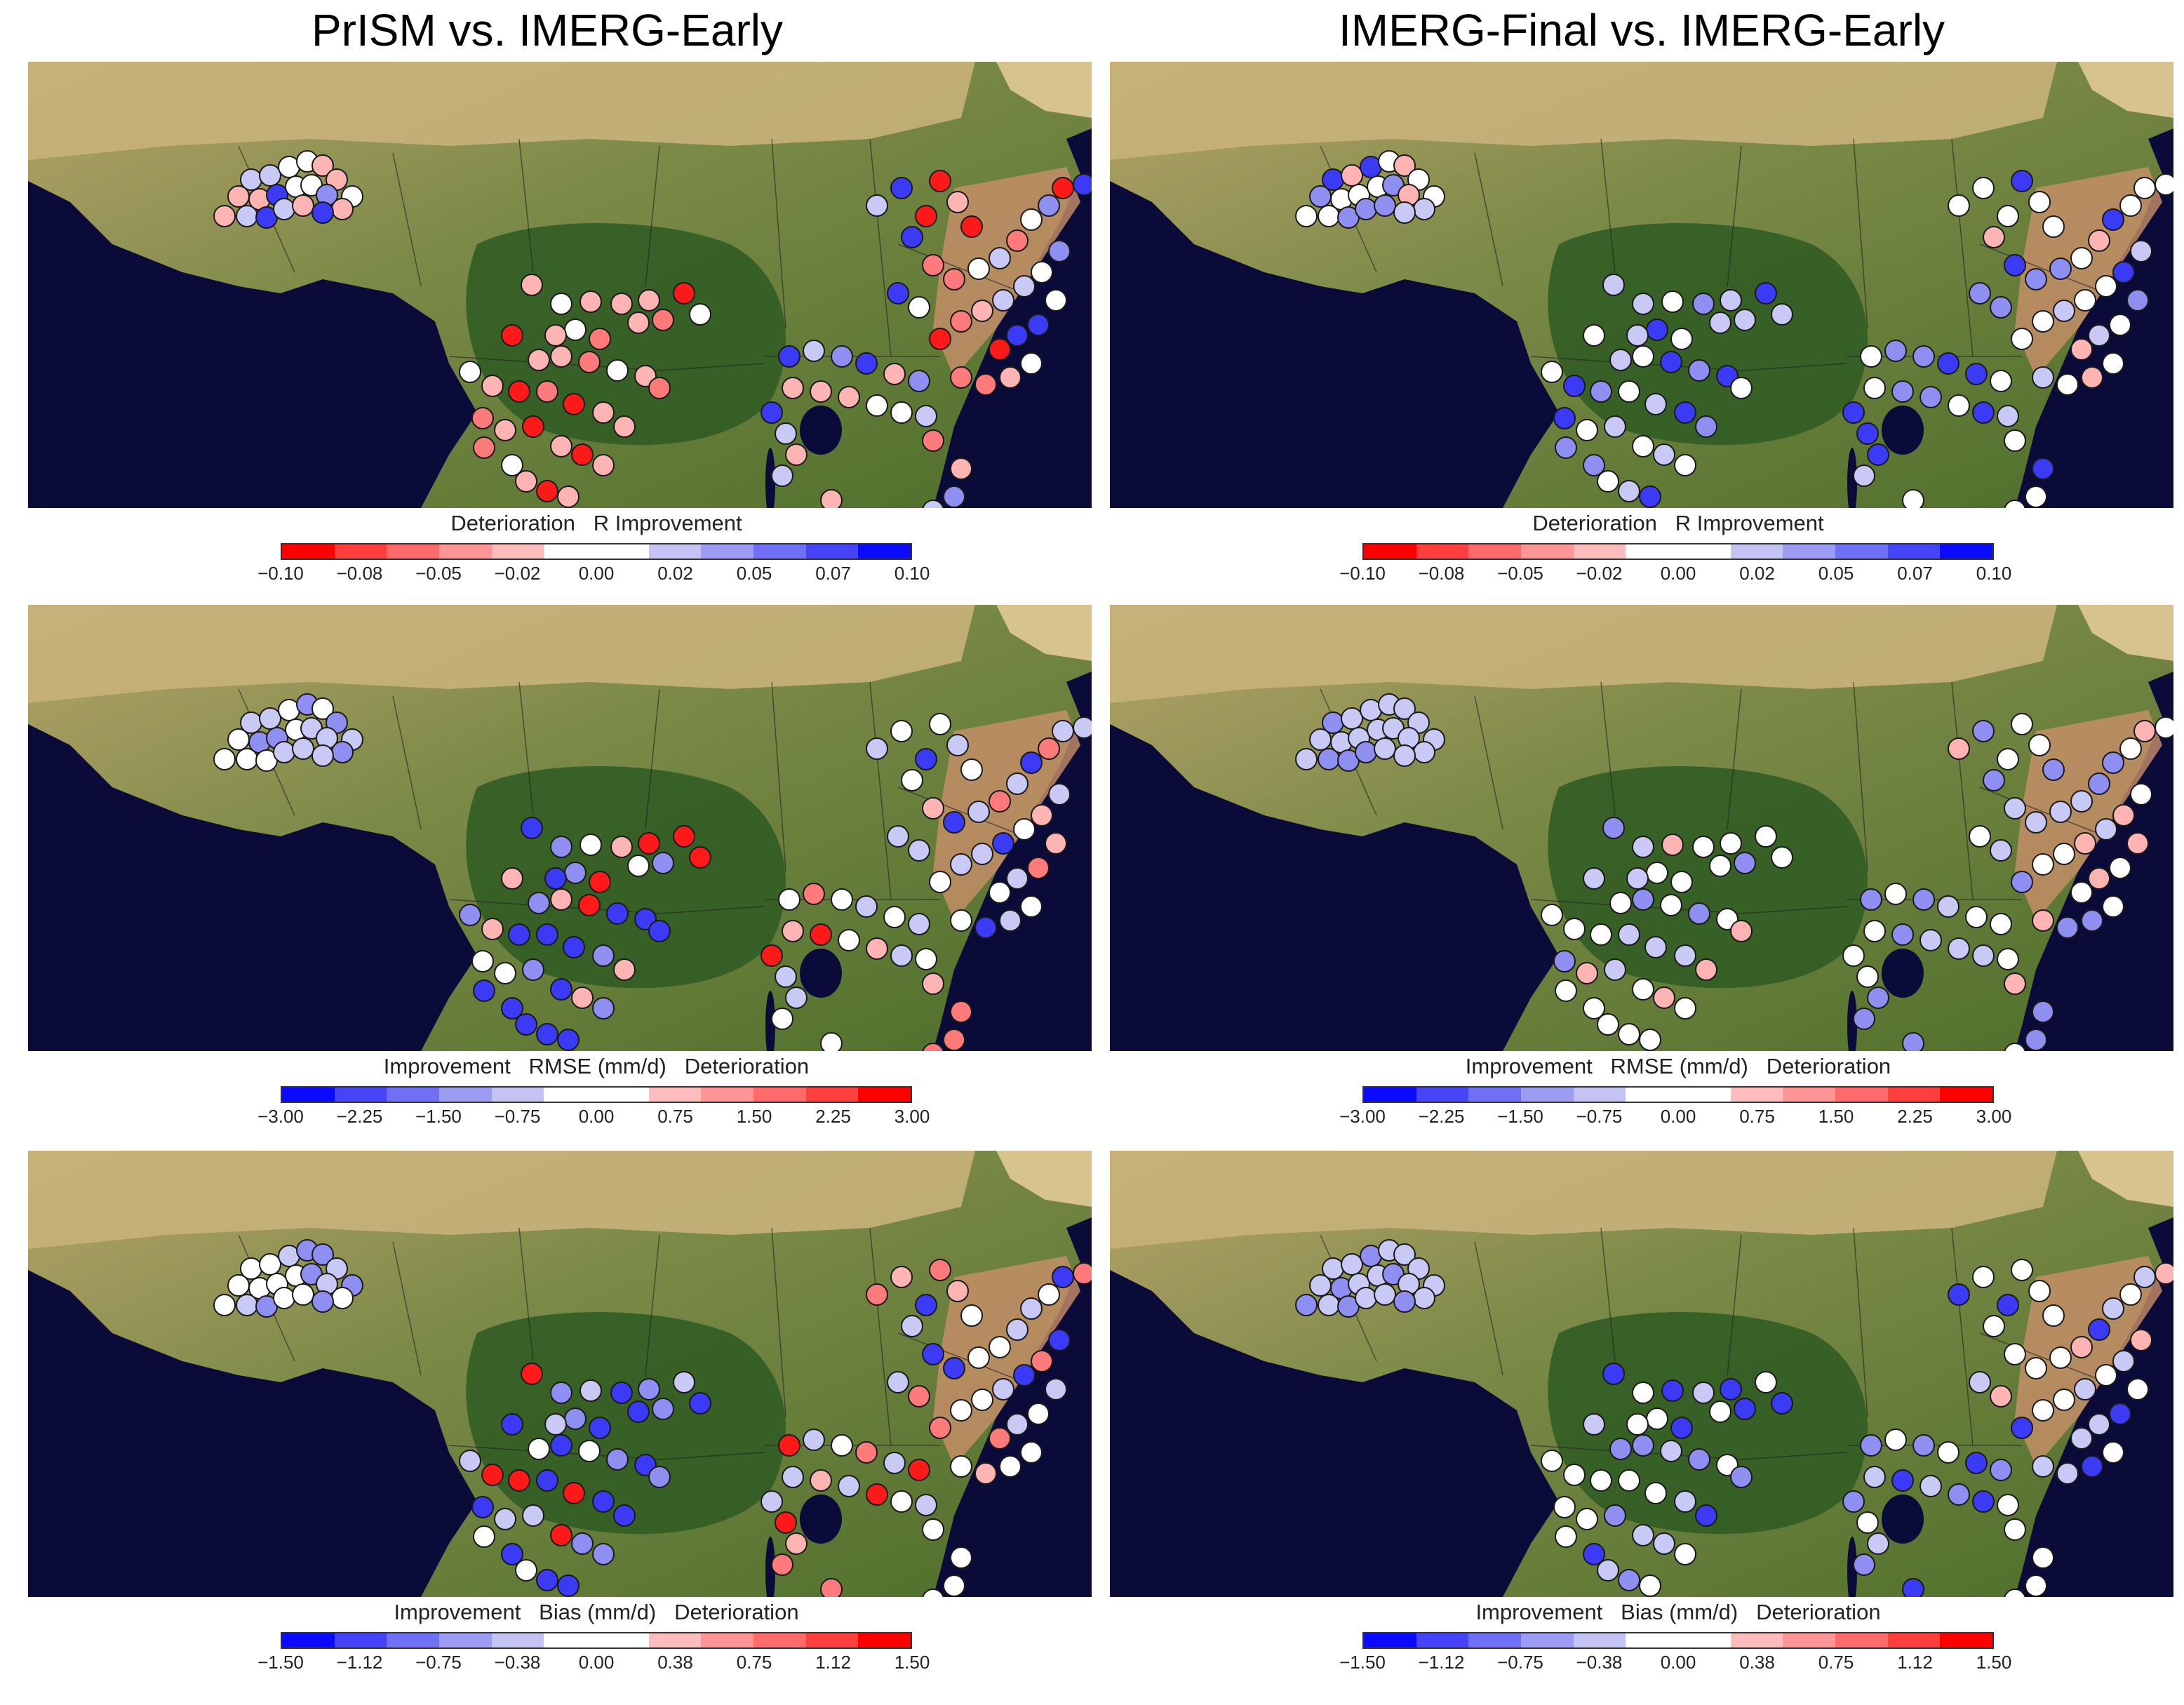 The width and height of the screenshot is (2184, 1705). I want to click on colorbar-tick-label: −0.75, so click(517, 1116).